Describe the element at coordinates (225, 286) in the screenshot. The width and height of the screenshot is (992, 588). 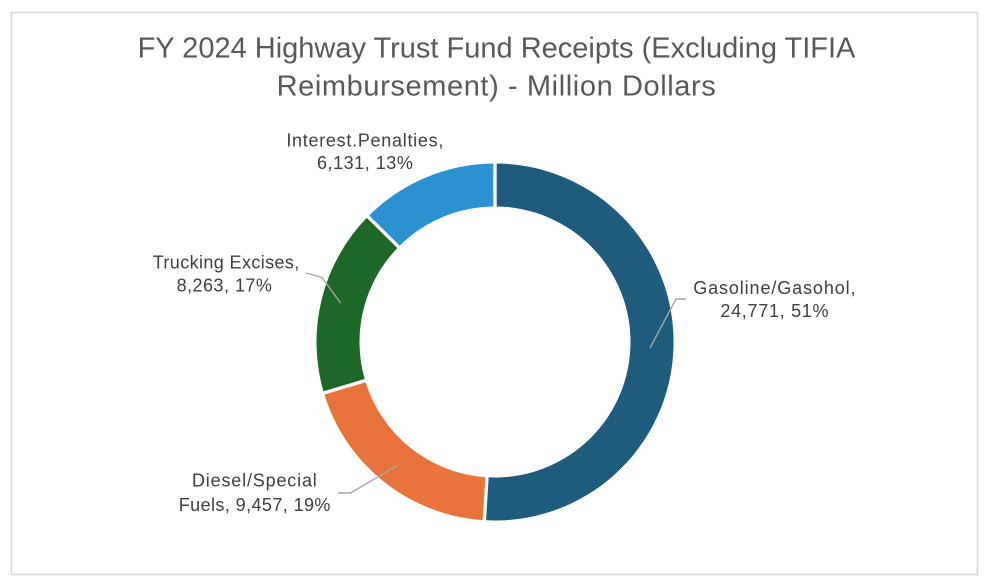
I see `svg-text: 8,263, 17%` at that location.